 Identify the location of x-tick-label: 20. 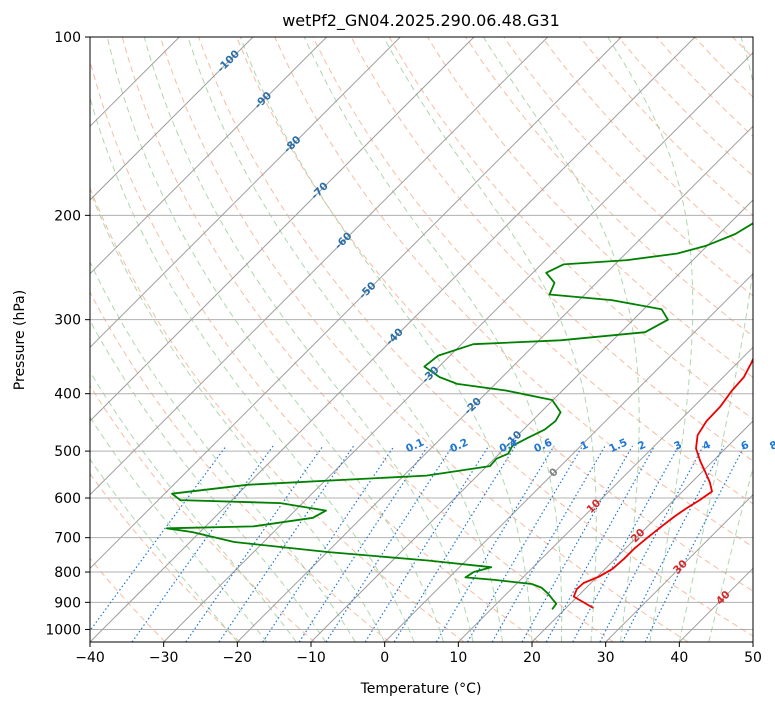
(532, 658).